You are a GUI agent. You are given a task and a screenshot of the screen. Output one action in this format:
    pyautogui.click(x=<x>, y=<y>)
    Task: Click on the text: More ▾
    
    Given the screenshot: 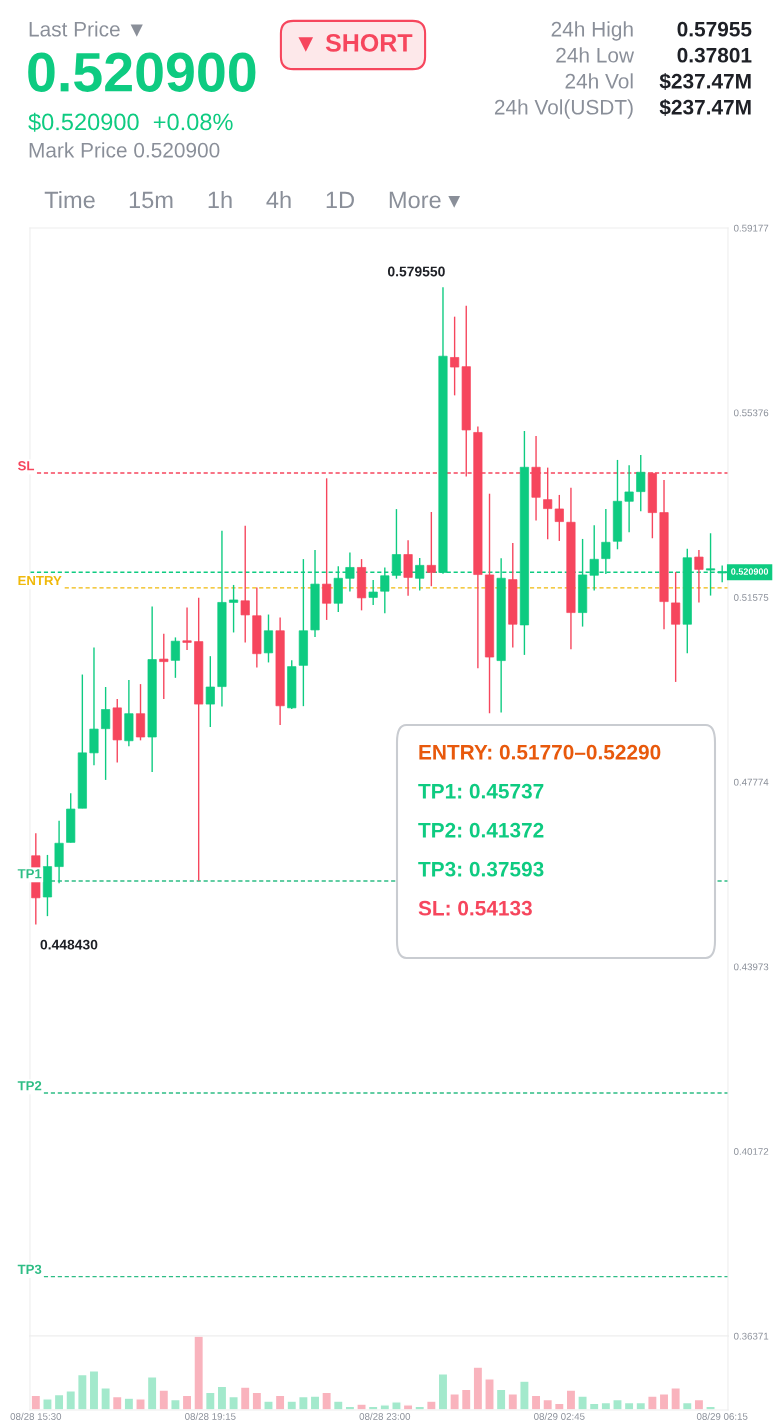 What is the action you would take?
    pyautogui.click(x=425, y=200)
    